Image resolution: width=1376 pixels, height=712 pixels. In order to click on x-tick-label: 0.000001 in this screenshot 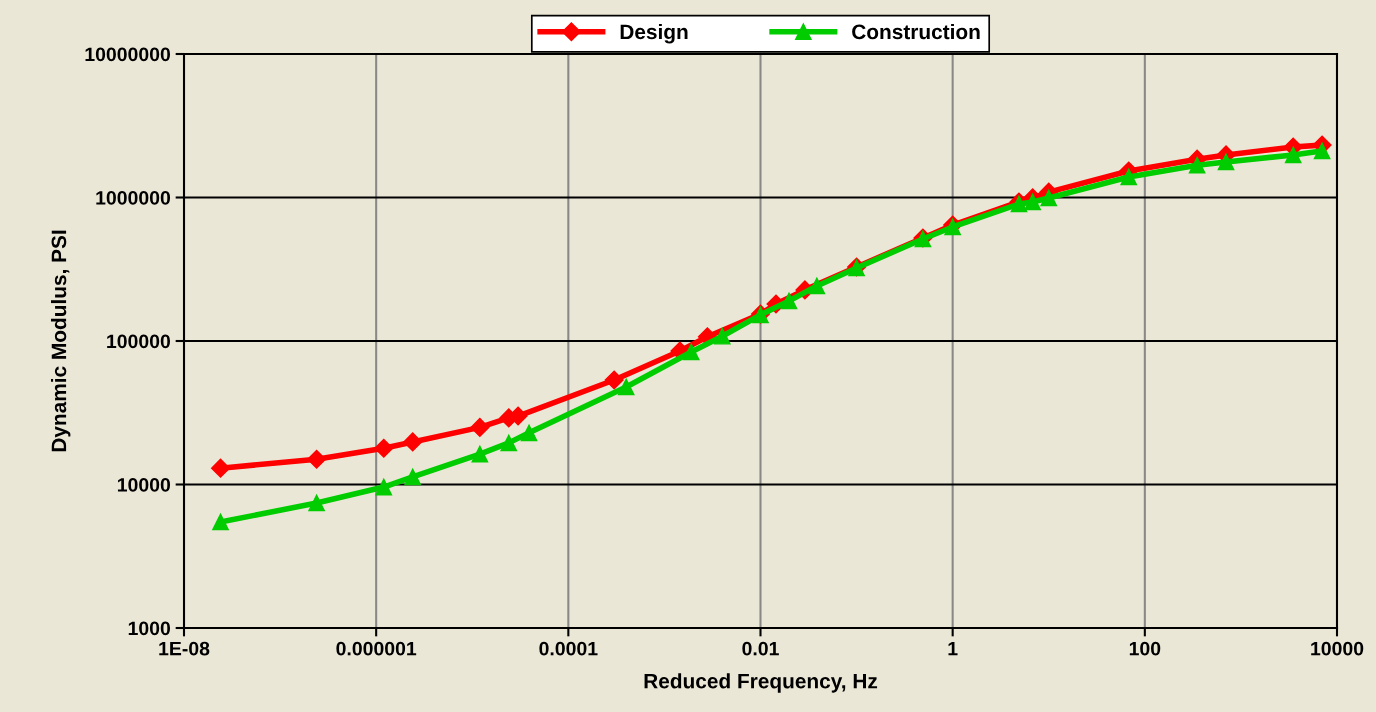, I will do `click(376, 648)`.